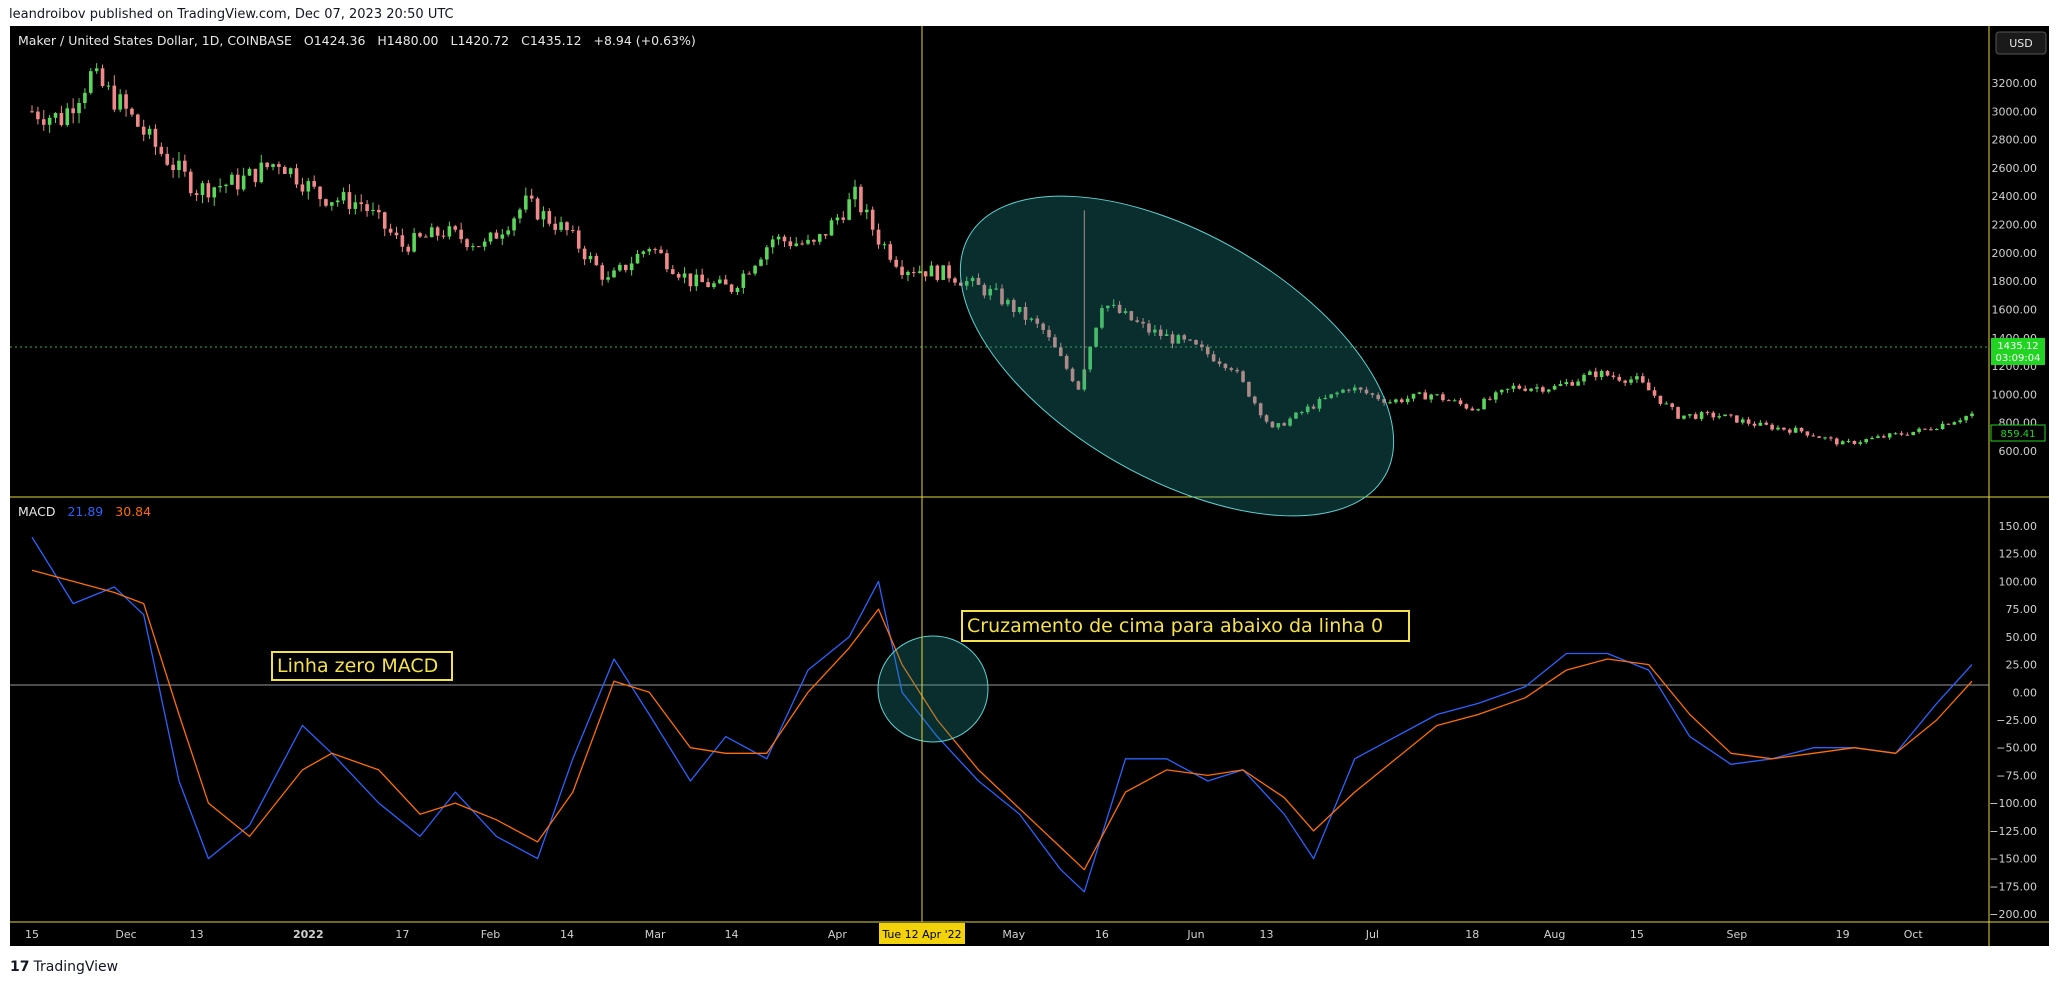 This screenshot has height=984, width=2059. Describe the element at coordinates (2015, 111) in the screenshot. I see `price-axis-tick: 3000.00` at that location.